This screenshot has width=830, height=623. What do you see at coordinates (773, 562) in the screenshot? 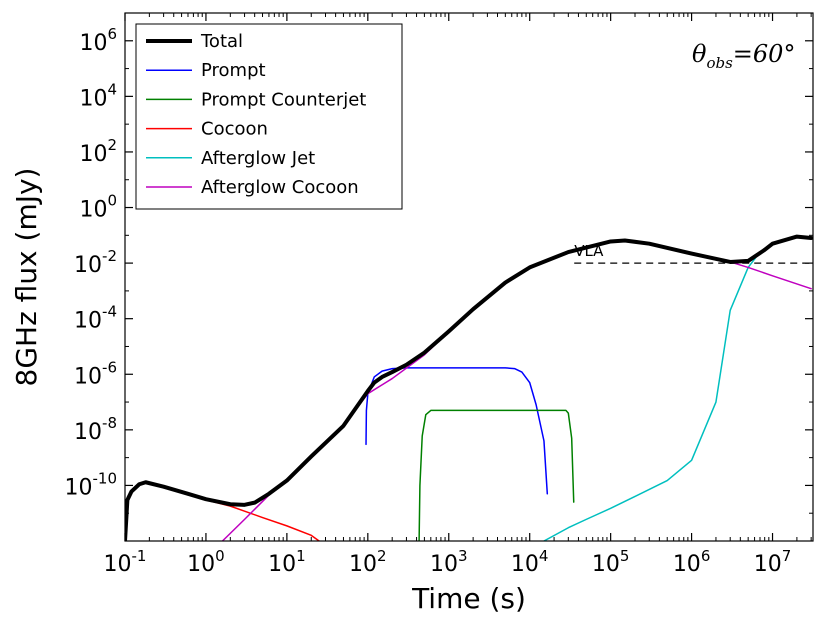
I see `x-tick-label: 10⁷` at bounding box center [773, 562].